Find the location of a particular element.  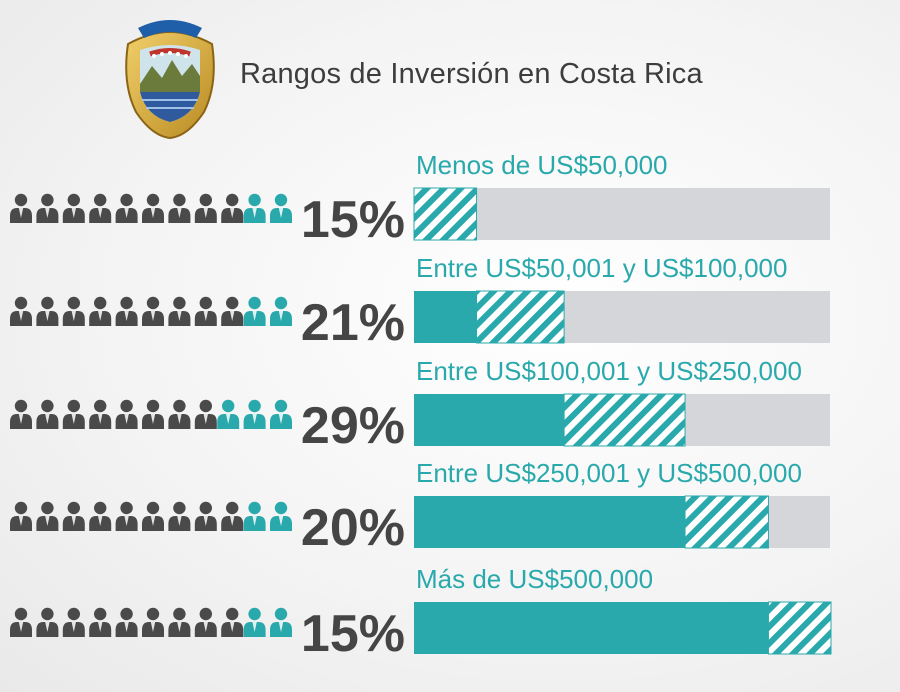

coat-of-arms-seal is located at coordinates (170, 80).